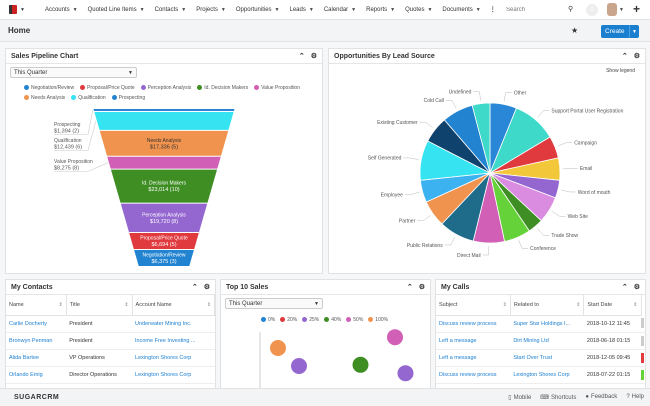 This screenshot has height=406, width=650. Describe the element at coordinates (571, 9) in the screenshot. I see `search-icon: ⚲` at that location.